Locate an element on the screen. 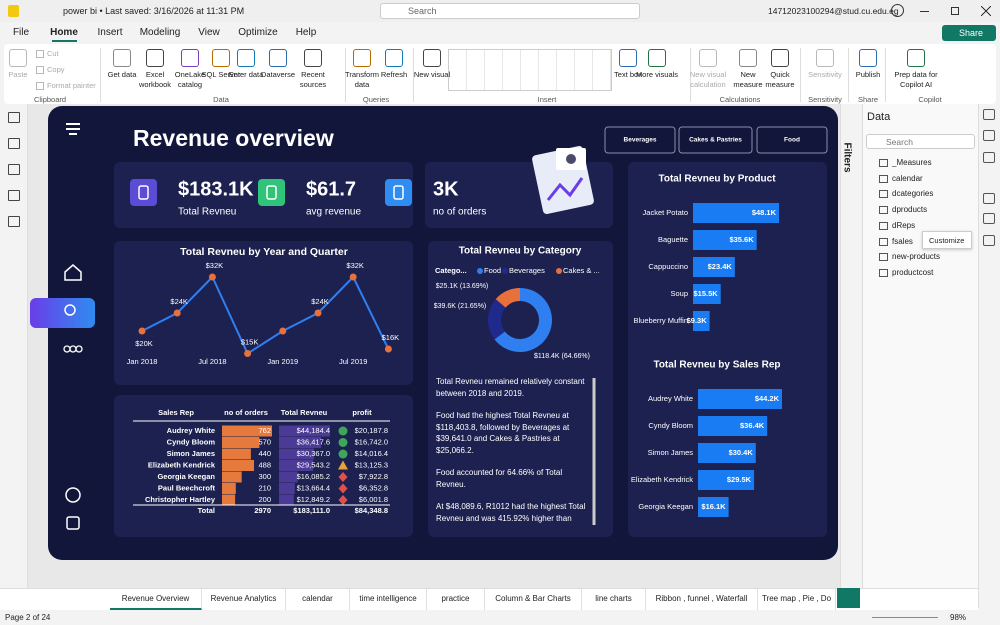 Image resolution: width=1000 pixels, height=625 pixels. page-tab: practice is located at coordinates (456, 599).